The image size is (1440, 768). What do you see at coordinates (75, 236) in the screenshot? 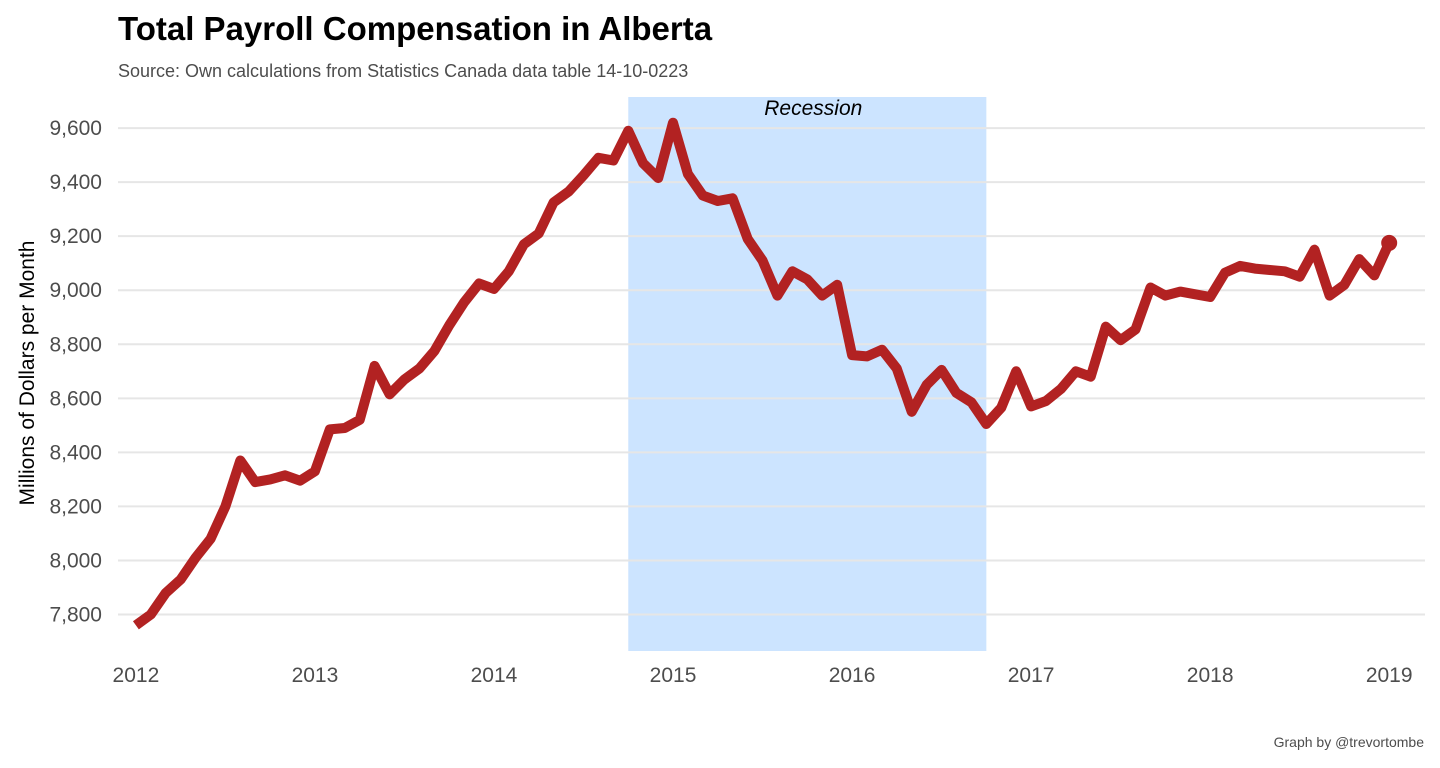
I see `y-tick-label: 9,200` at bounding box center [75, 236].